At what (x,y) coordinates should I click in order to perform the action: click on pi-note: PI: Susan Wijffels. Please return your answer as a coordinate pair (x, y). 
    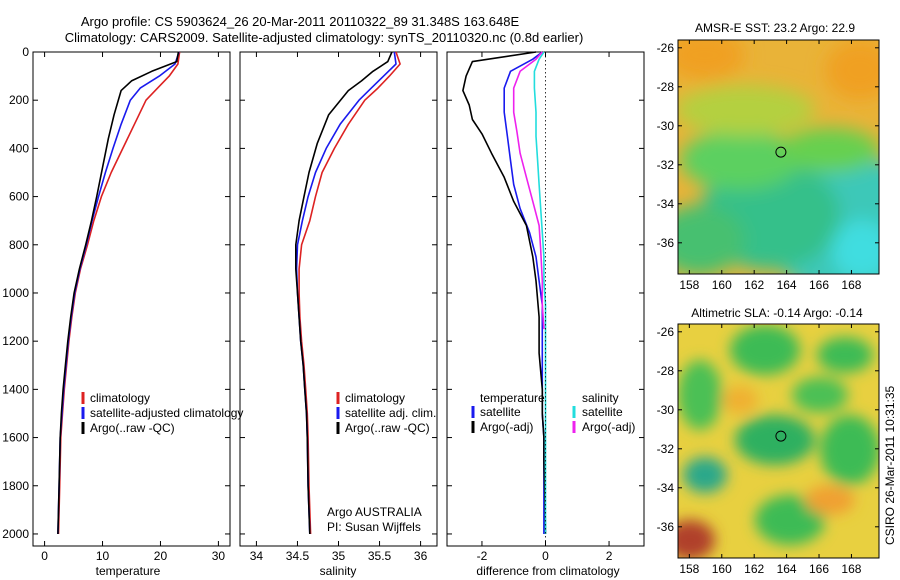
    Looking at the image, I should click on (374, 527).